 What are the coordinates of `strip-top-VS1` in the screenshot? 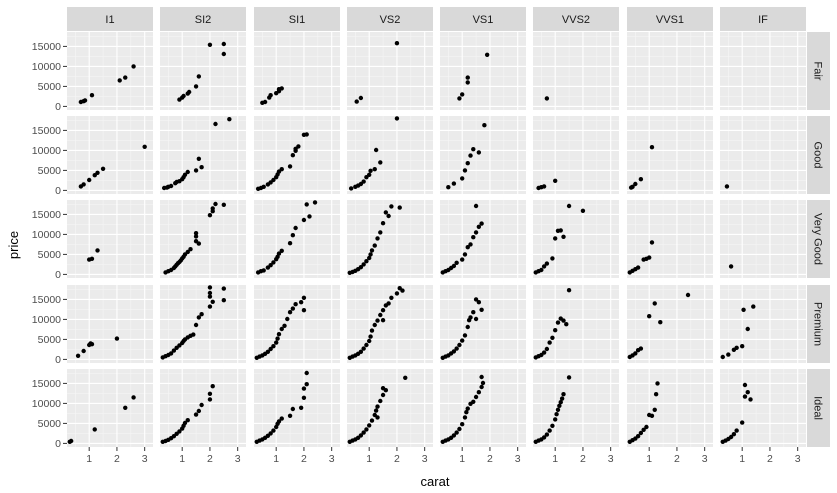 It's located at (483, 19).